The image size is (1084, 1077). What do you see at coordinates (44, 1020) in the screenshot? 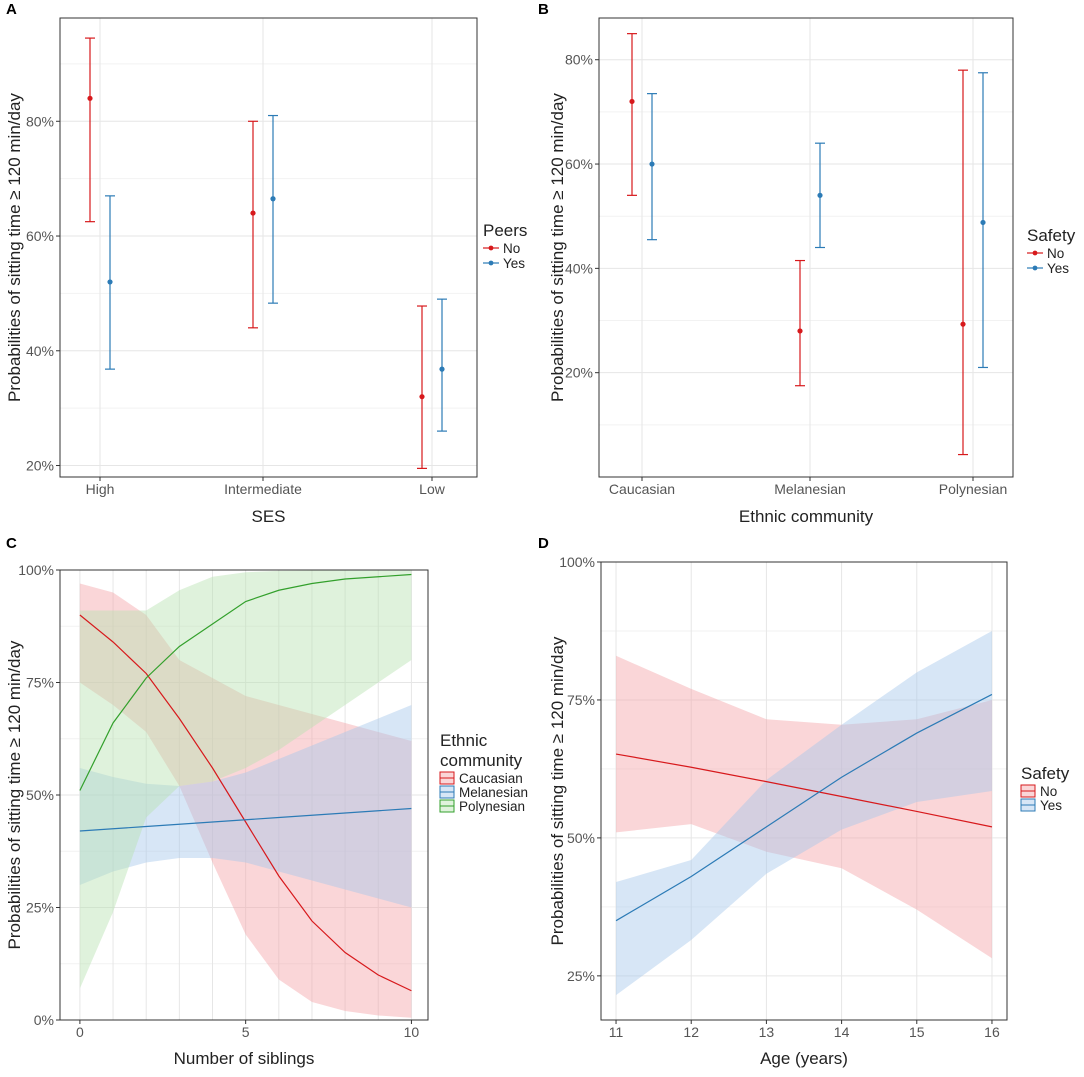
I see `y-tick-label: 0%` at bounding box center [44, 1020].